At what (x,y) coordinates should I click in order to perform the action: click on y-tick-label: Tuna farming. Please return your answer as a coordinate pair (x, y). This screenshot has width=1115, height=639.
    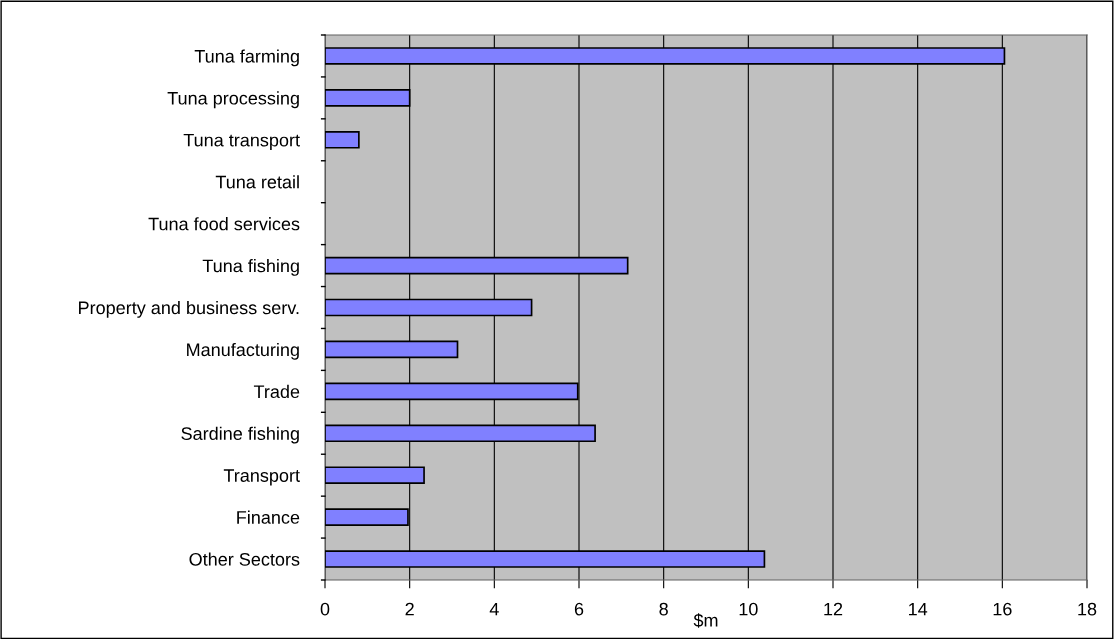
    Looking at the image, I should click on (246, 58).